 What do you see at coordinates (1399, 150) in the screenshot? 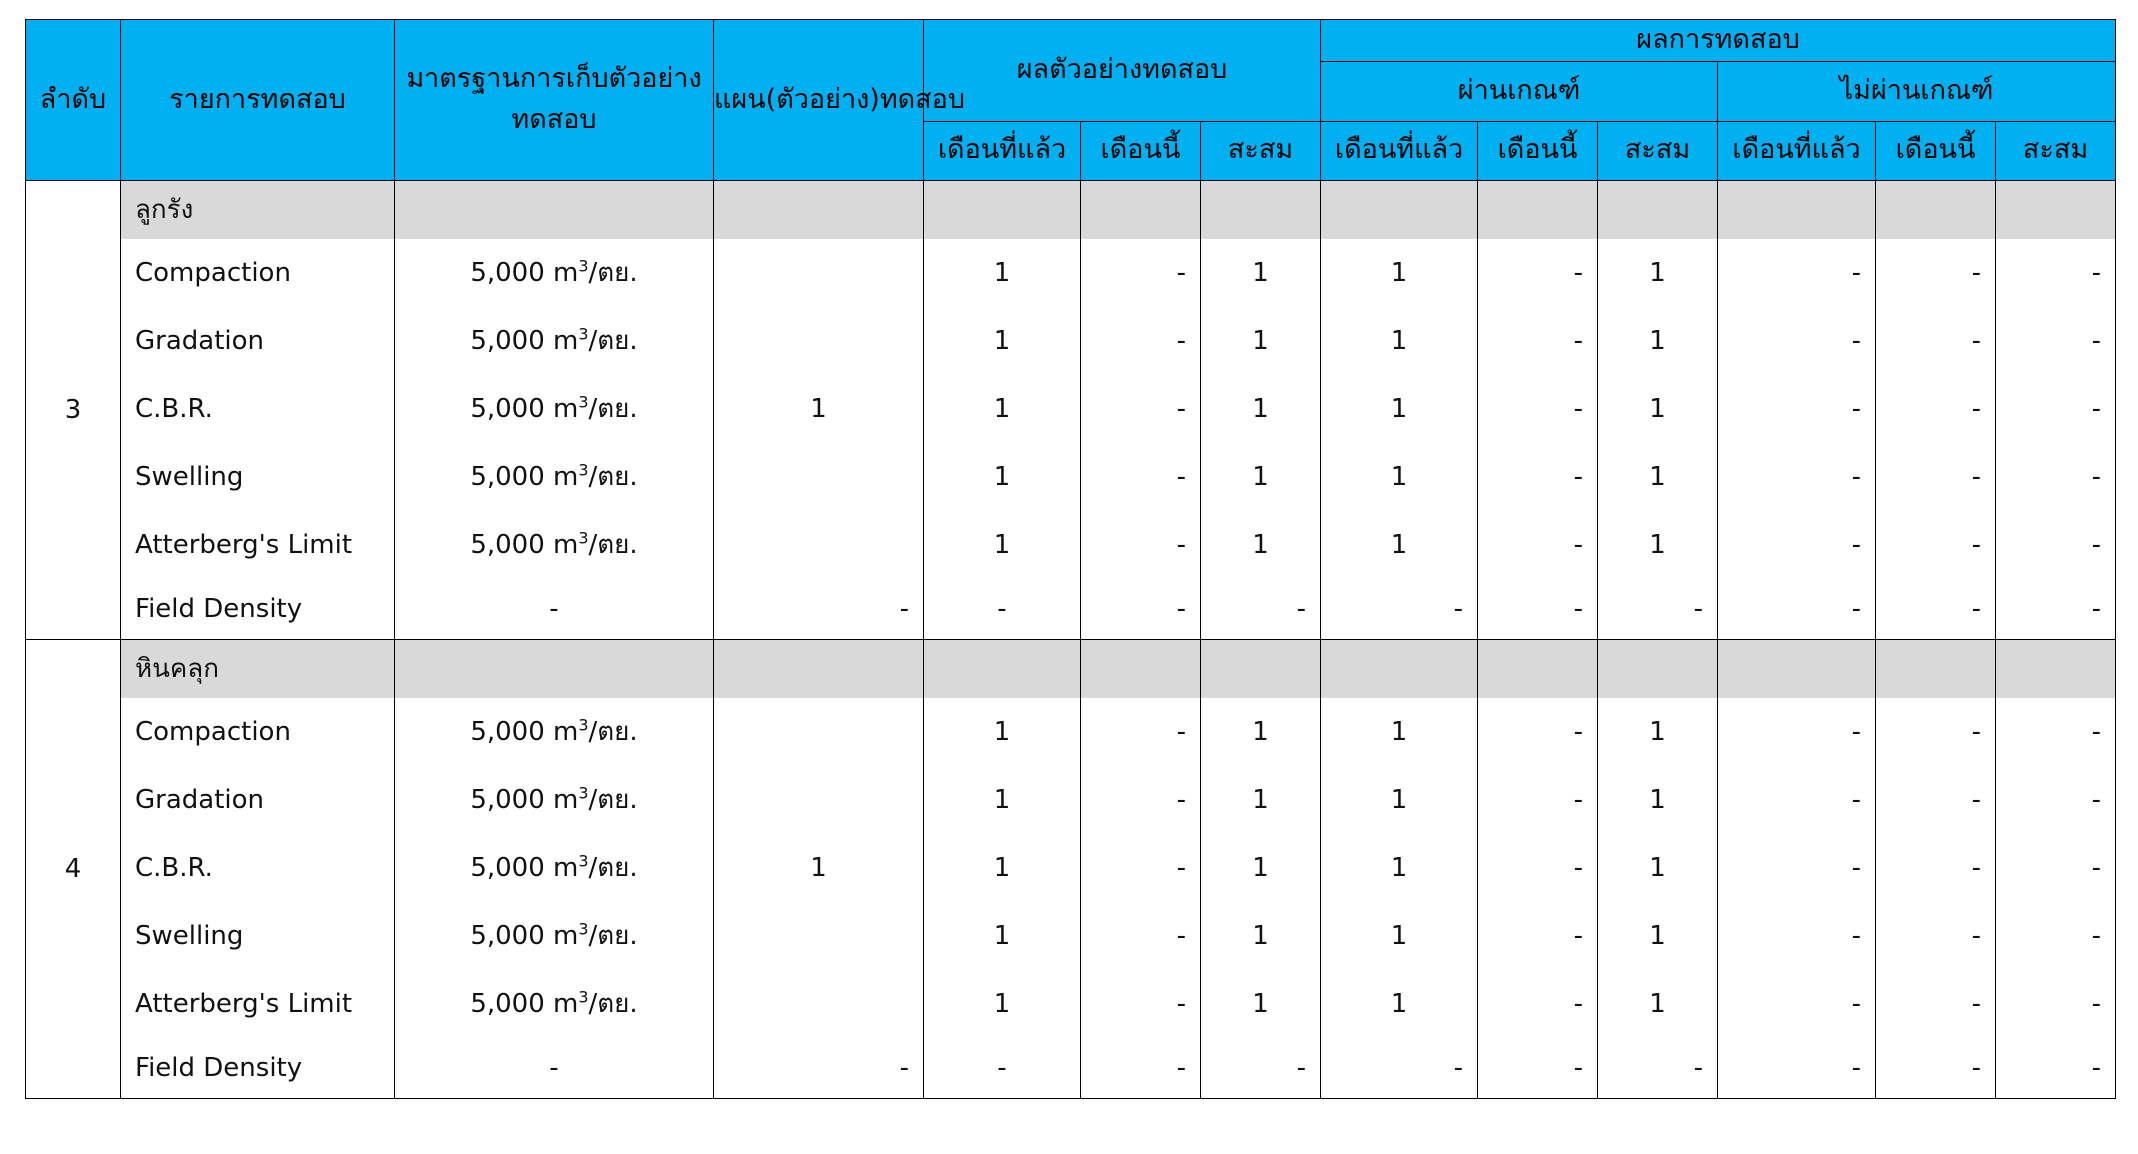
I see `header-pass-last-month: เดือนที่แล้ว` at bounding box center [1399, 150].